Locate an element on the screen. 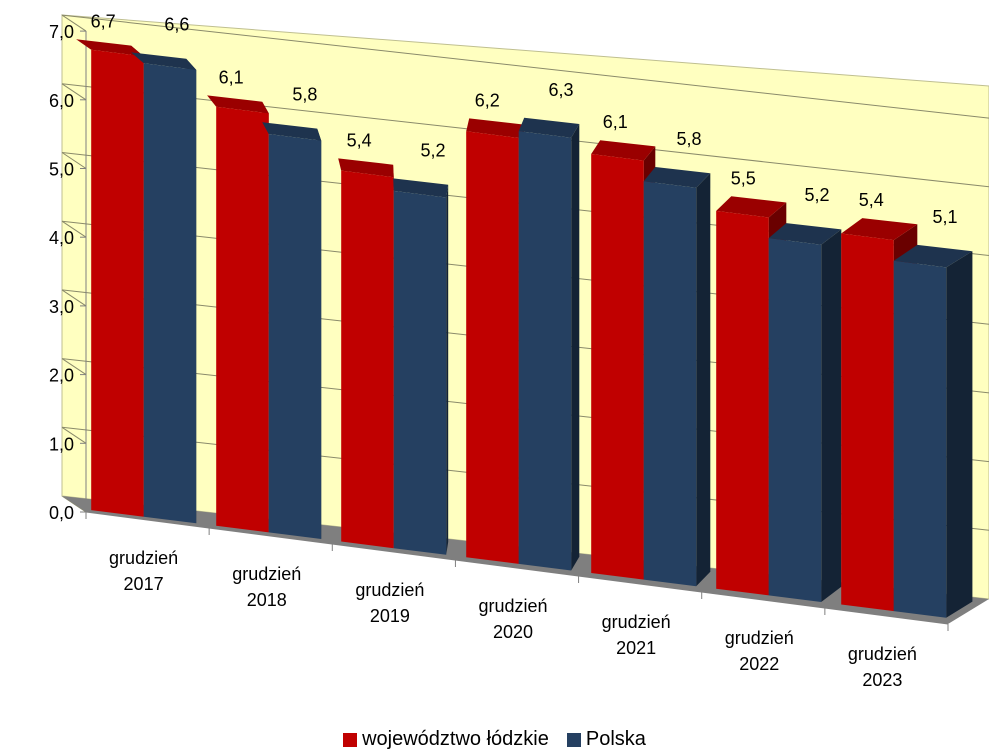 This screenshot has height=755, width=989. x-axis-line is located at coordinates (517, 568).